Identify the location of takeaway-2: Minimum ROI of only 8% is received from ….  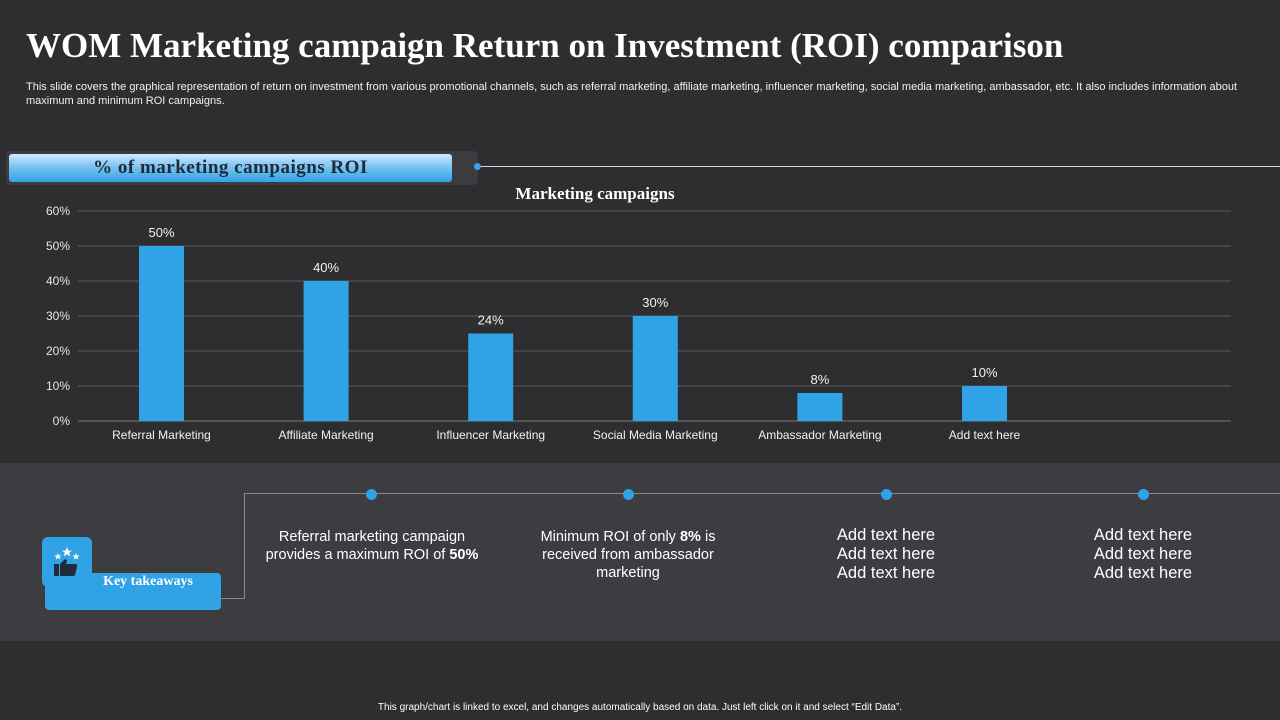
(628, 555).